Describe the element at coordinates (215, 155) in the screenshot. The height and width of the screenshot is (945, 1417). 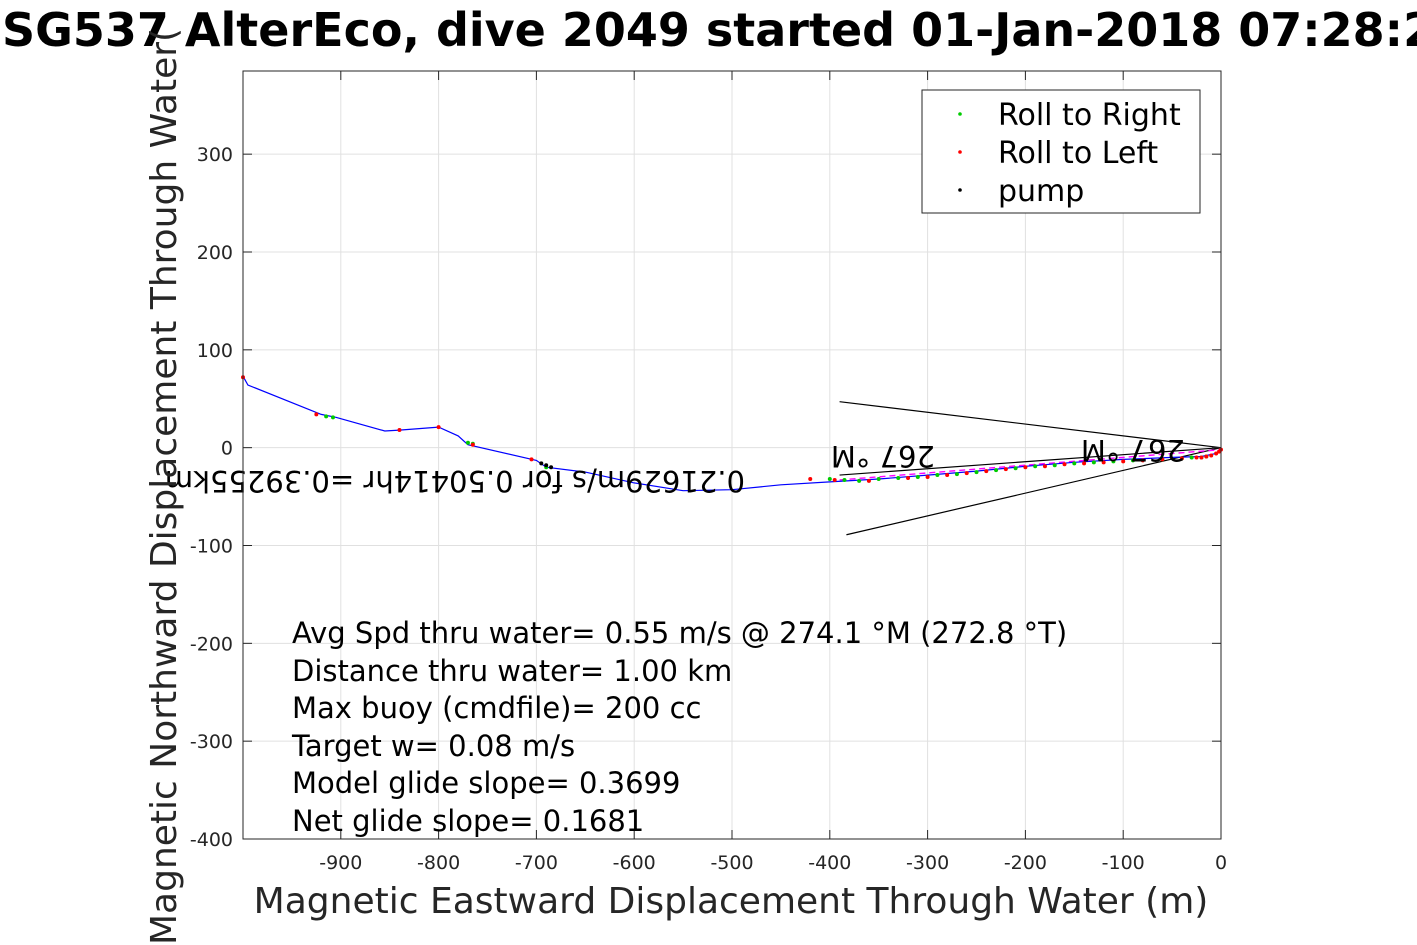
I see `y-tick-label: 300` at that location.